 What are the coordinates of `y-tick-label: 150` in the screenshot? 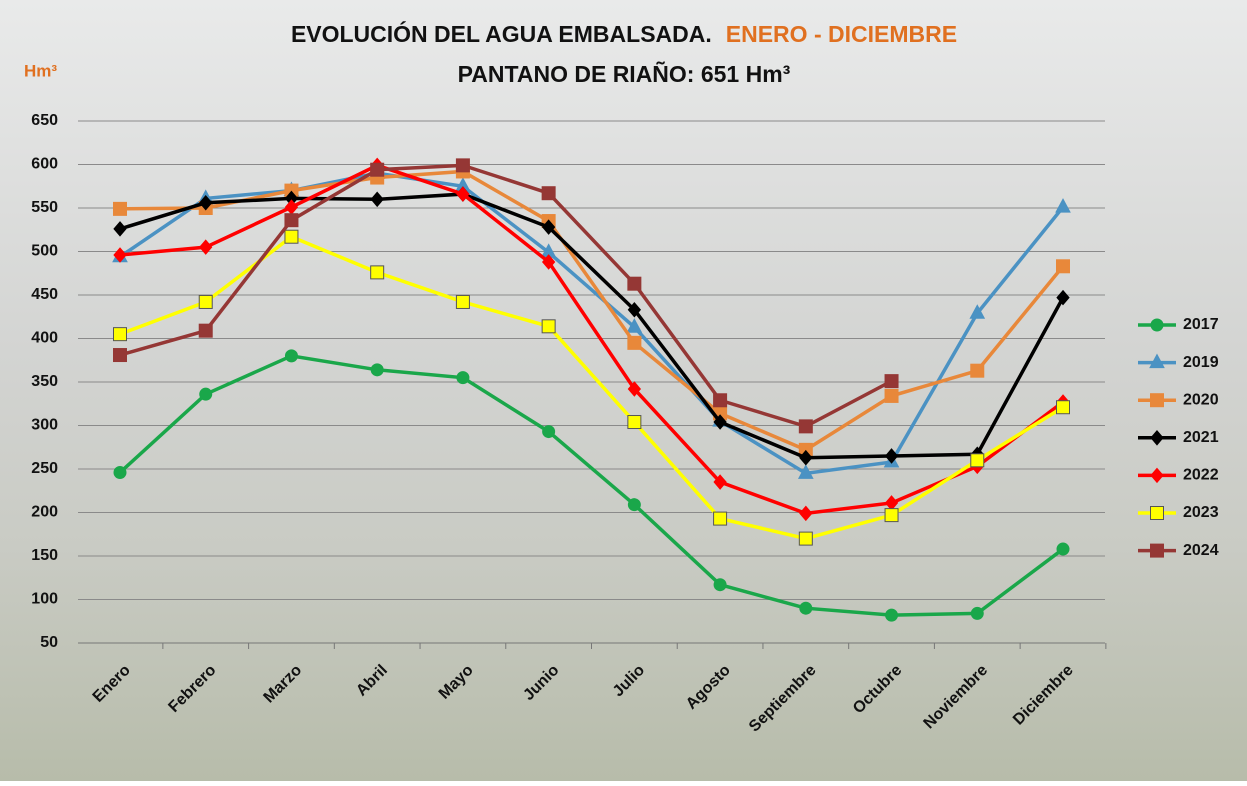 It's located at (44, 555).